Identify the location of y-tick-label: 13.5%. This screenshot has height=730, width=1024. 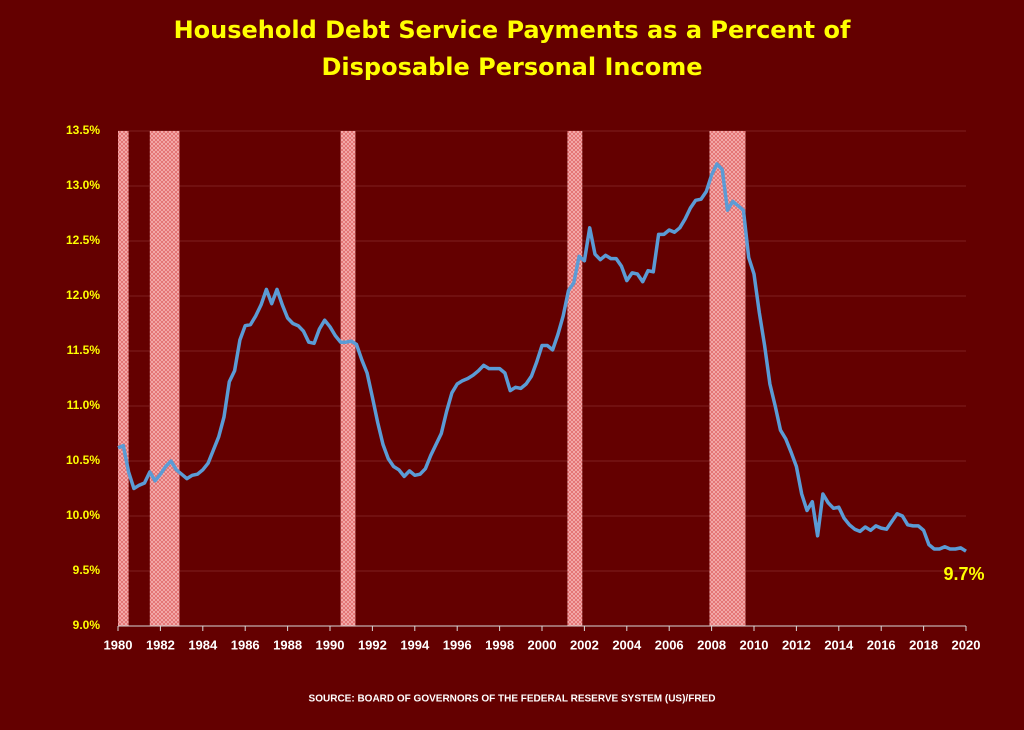
(83, 130).